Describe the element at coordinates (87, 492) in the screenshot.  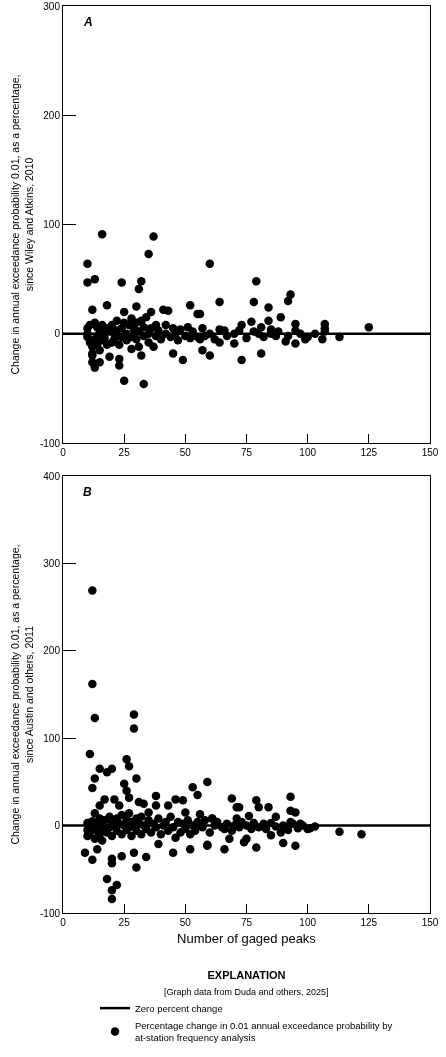
I see `annotation: B` at that location.